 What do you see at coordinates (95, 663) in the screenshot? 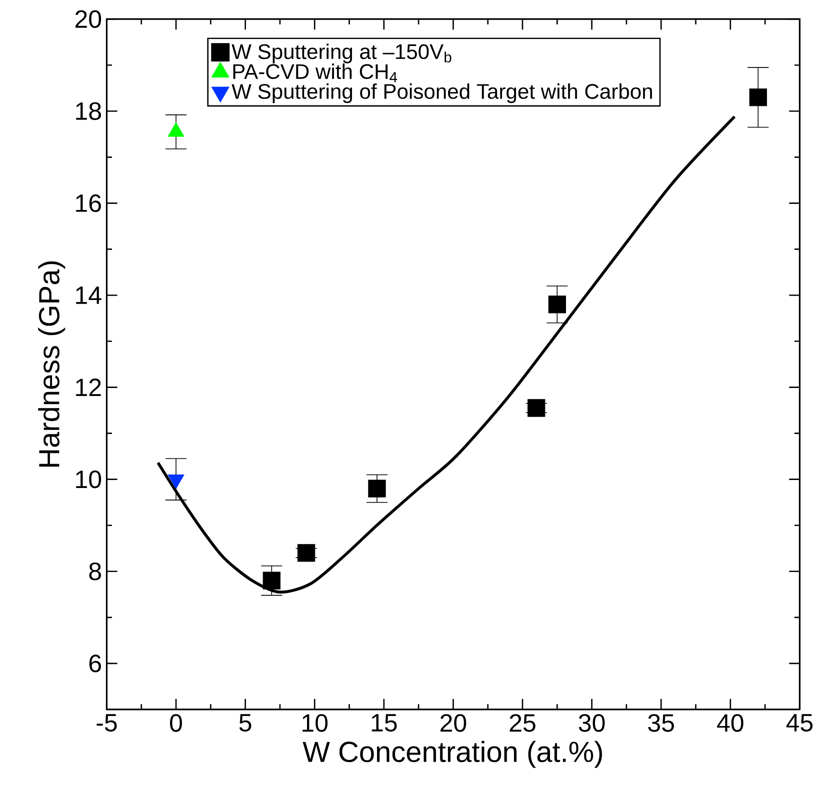
I see `y-tick-label: 6` at bounding box center [95, 663].